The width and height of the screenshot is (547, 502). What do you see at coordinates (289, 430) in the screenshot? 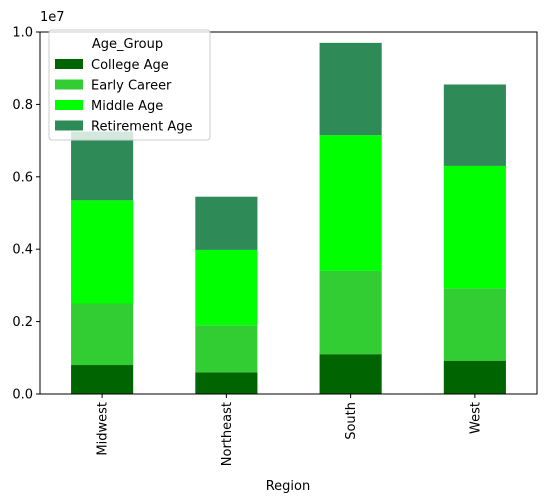
I see `x-axis: Midwest Northeast South West` at bounding box center [289, 430].